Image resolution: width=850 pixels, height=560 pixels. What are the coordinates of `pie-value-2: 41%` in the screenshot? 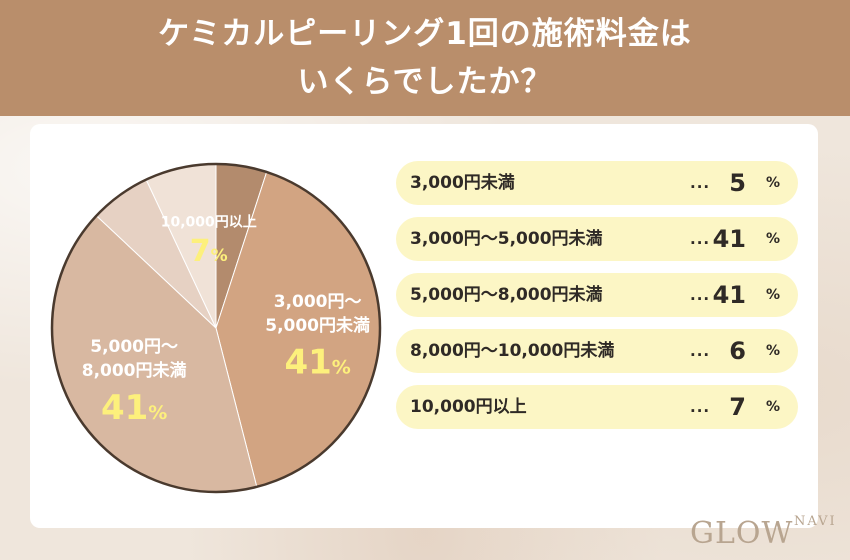 It's located at (134, 408).